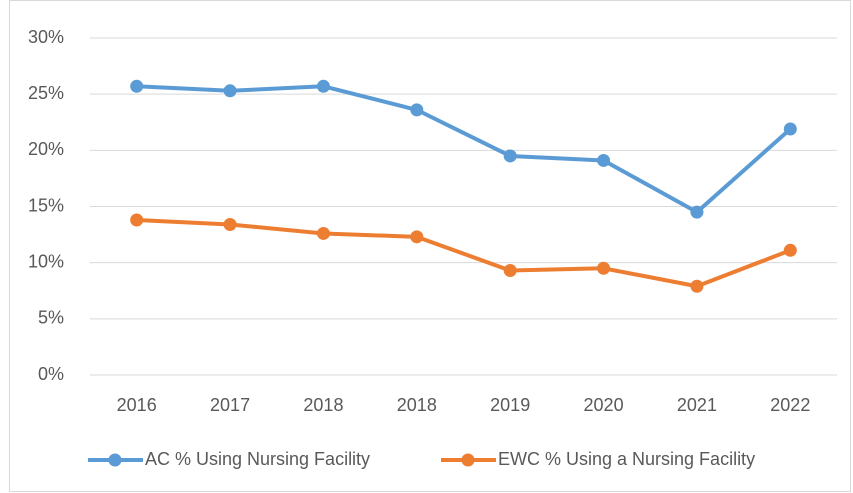 This screenshot has height=493, width=853. I want to click on y-tick-label: 20%, so click(46, 149).